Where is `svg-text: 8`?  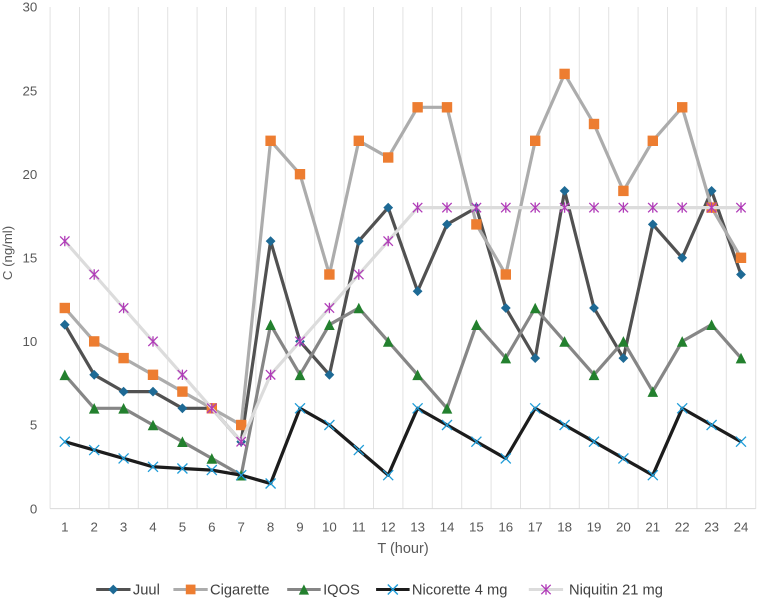 svg-text: 8 is located at coordinates (270, 526).